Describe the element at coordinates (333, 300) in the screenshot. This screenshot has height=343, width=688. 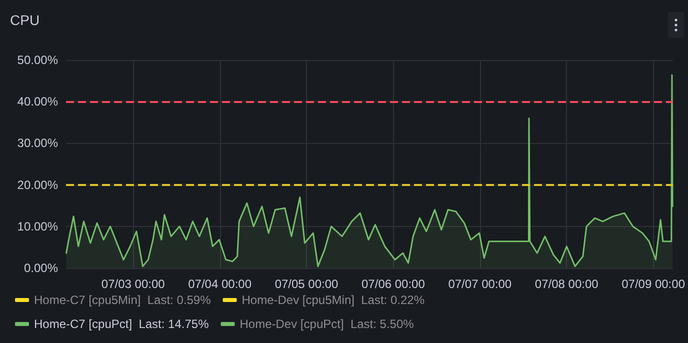
I see `legend-label: Home-Dev [cpu5Min] Last: 0.22%` at that location.